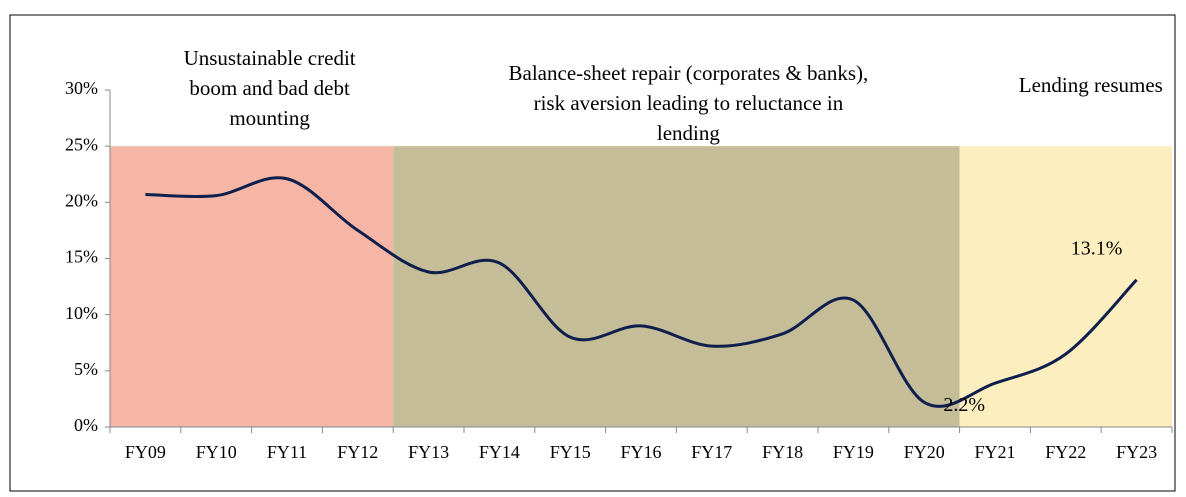  What do you see at coordinates (287, 452) in the screenshot?
I see `x-tick-label: FY11` at bounding box center [287, 452].